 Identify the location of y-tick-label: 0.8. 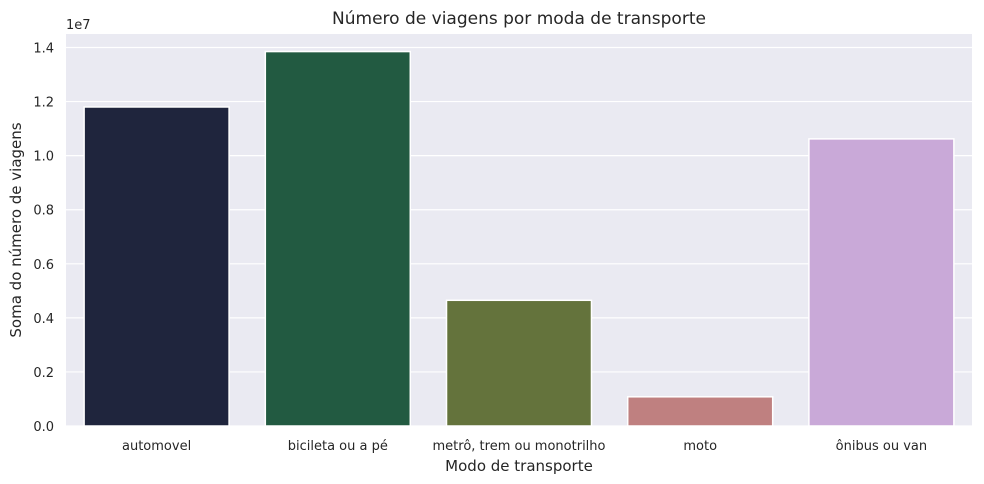
(43, 211).